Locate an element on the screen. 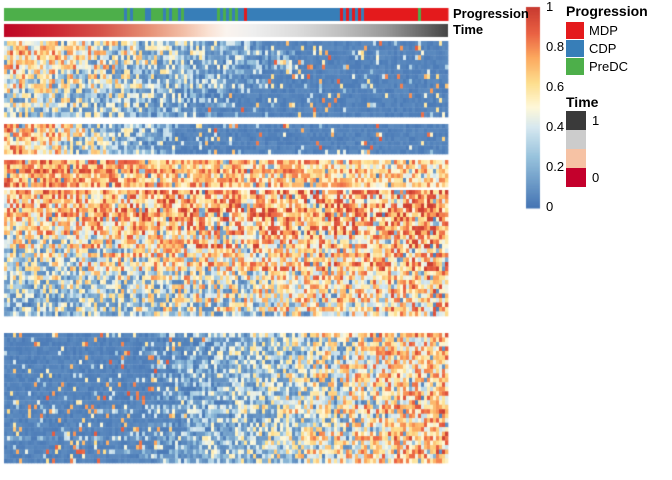  legend-swatch-cdp is located at coordinates (575, 48).